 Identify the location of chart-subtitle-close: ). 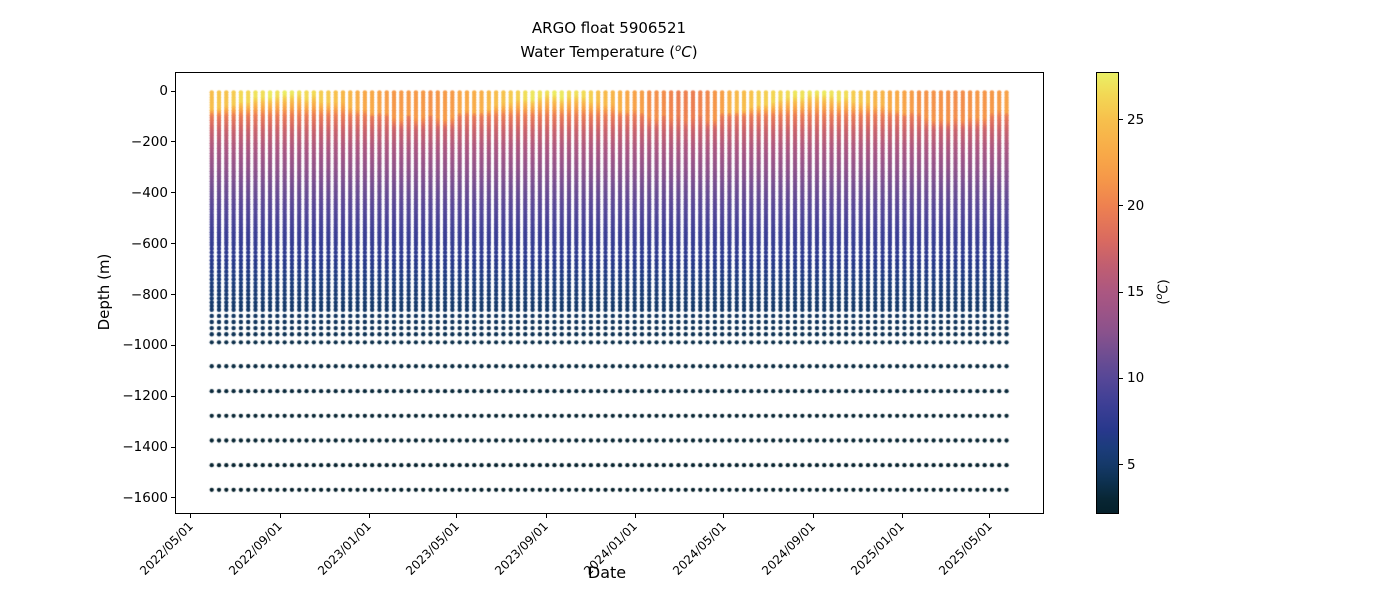
(694, 52).